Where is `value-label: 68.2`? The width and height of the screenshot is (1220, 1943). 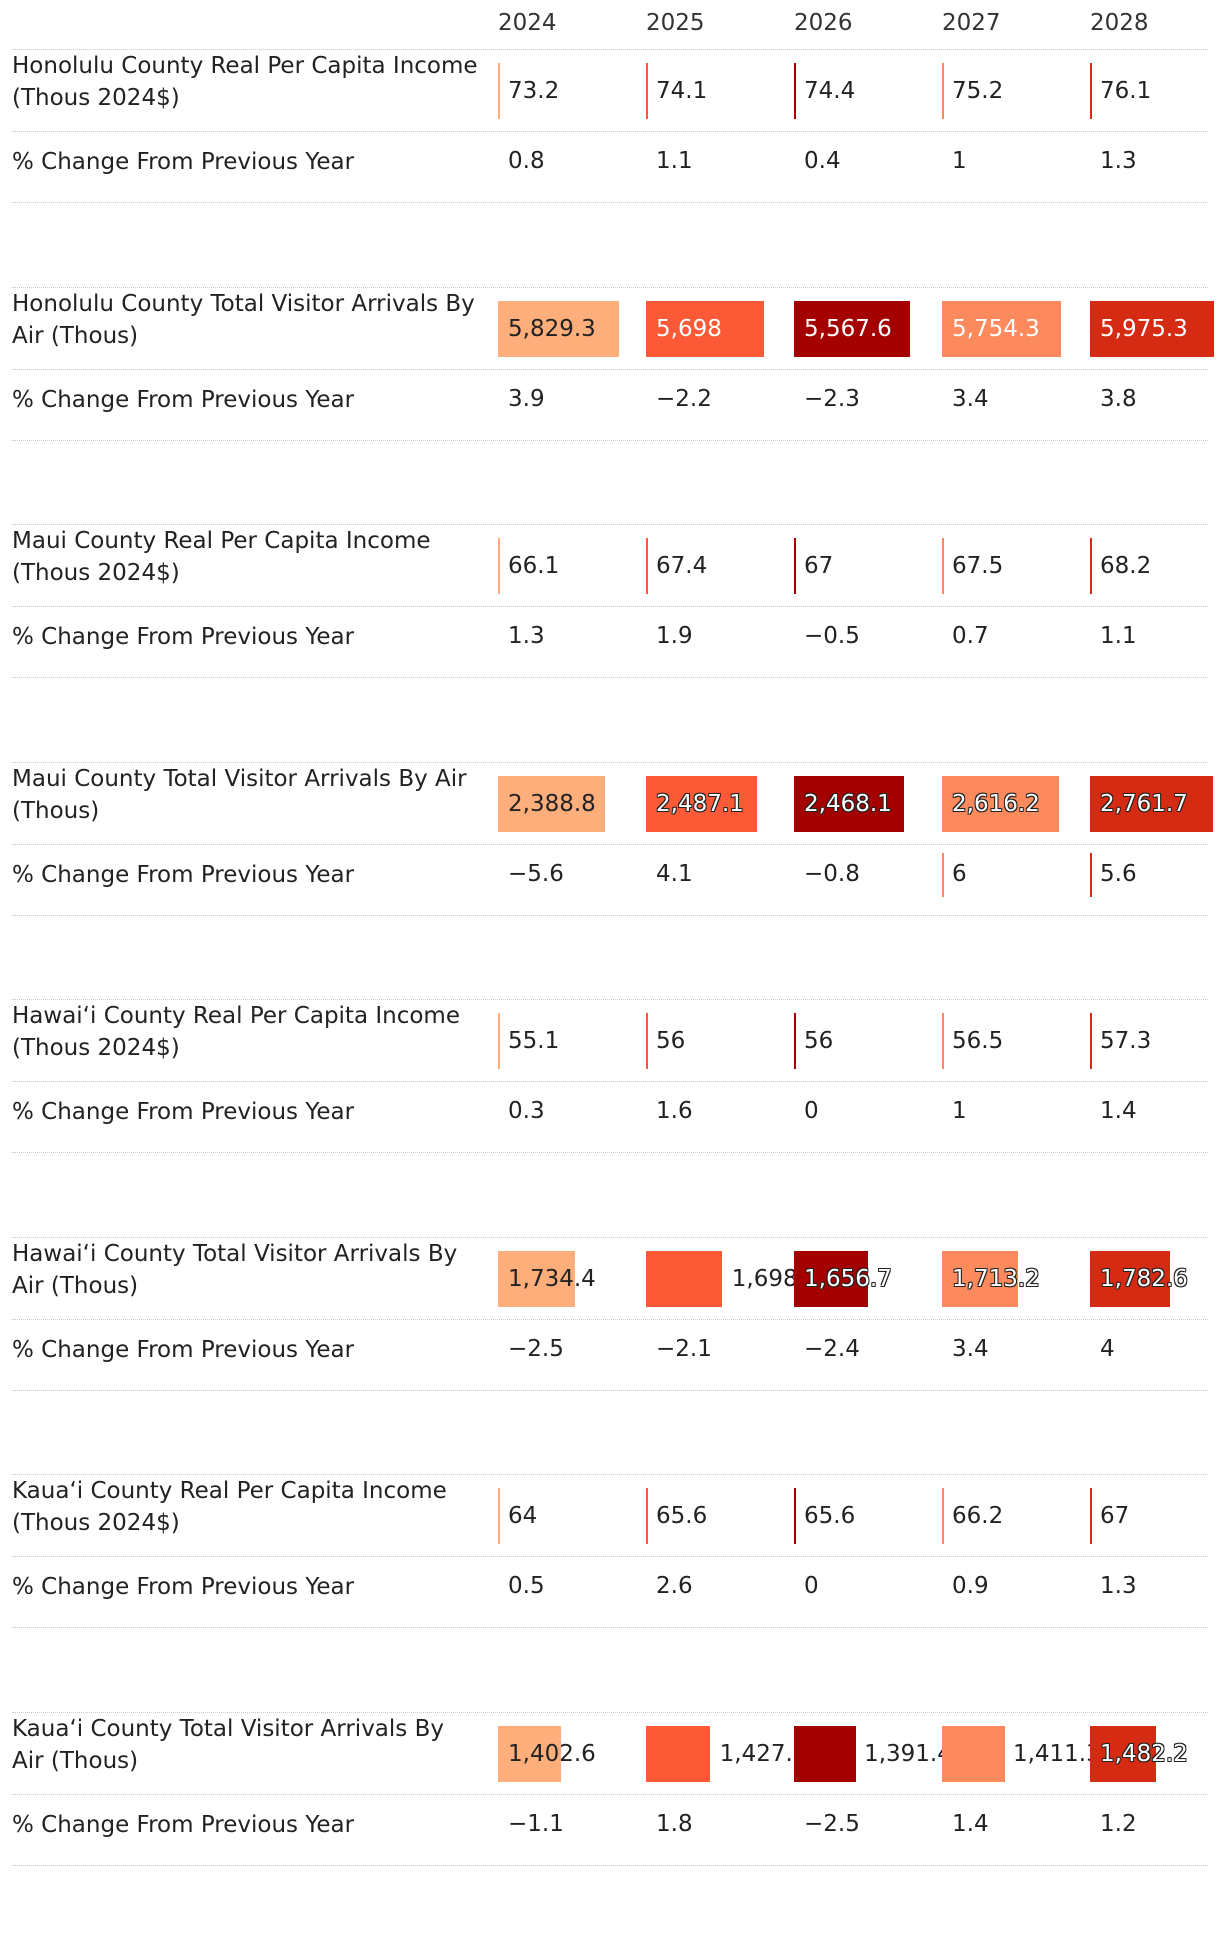
value-label: 68.2 is located at coordinates (1126, 566).